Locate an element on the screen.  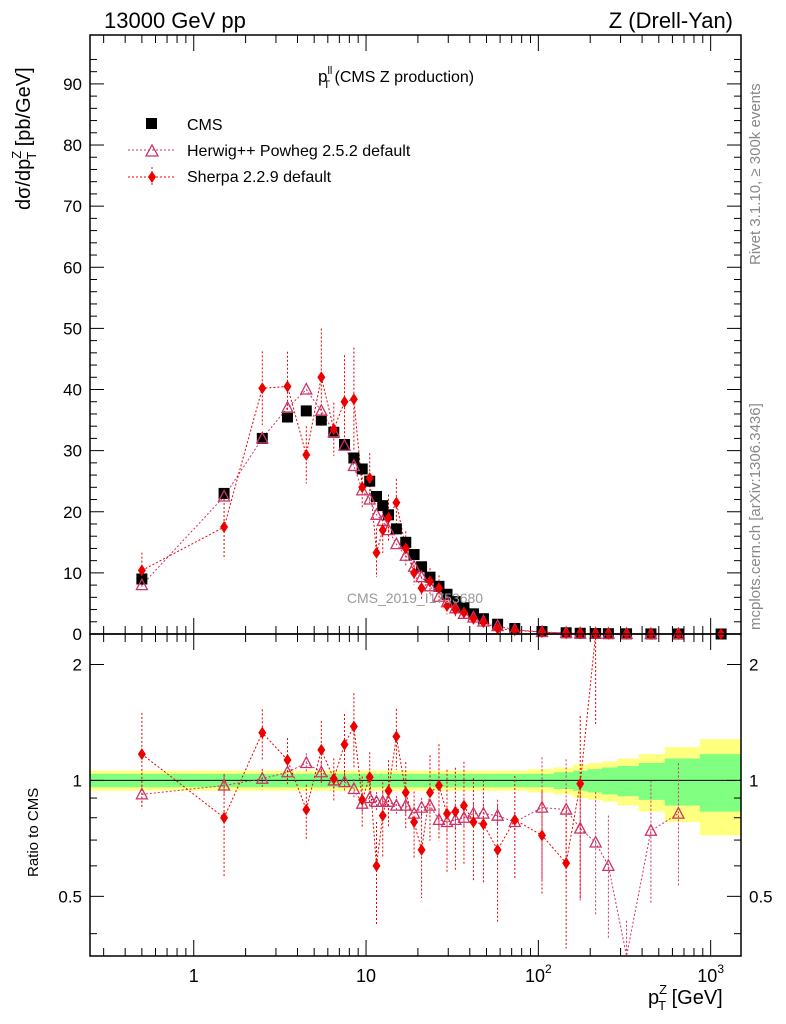
lower-y-tick-label-right: 2 is located at coordinates (753, 664).